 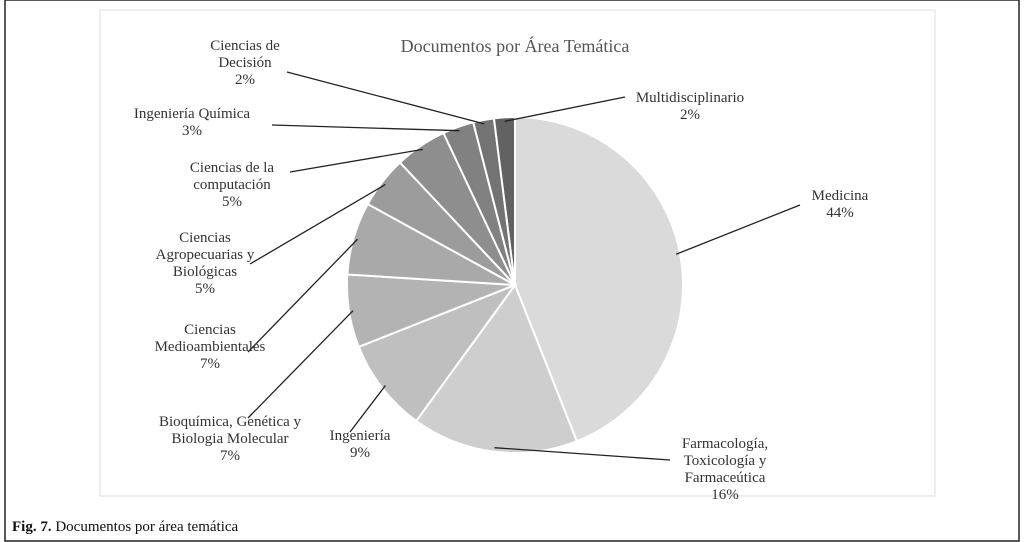 What do you see at coordinates (360, 436) in the screenshot?
I see `category-name: Ingeniería` at bounding box center [360, 436].